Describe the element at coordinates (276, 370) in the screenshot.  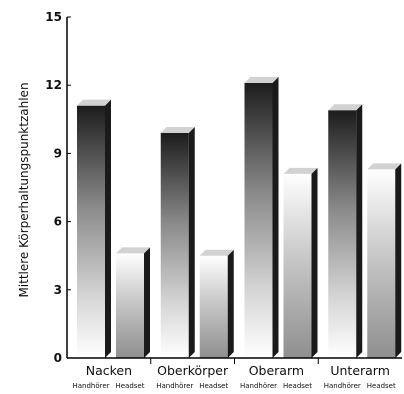
I see `category-label: Oberarm` at that location.